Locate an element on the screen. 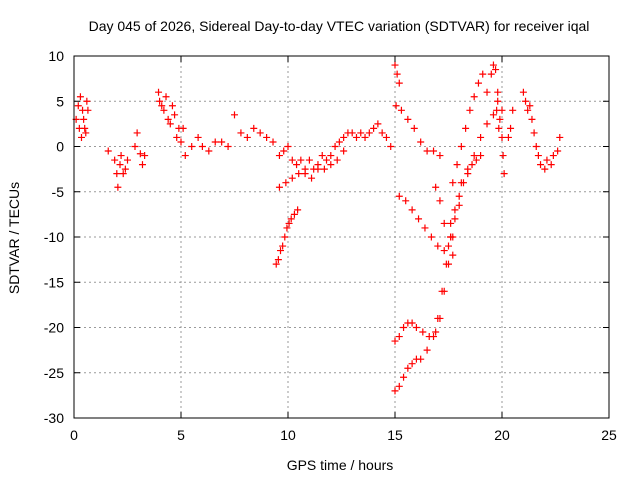 The image size is (640, 480). x-tick-label: 5 is located at coordinates (181, 435).